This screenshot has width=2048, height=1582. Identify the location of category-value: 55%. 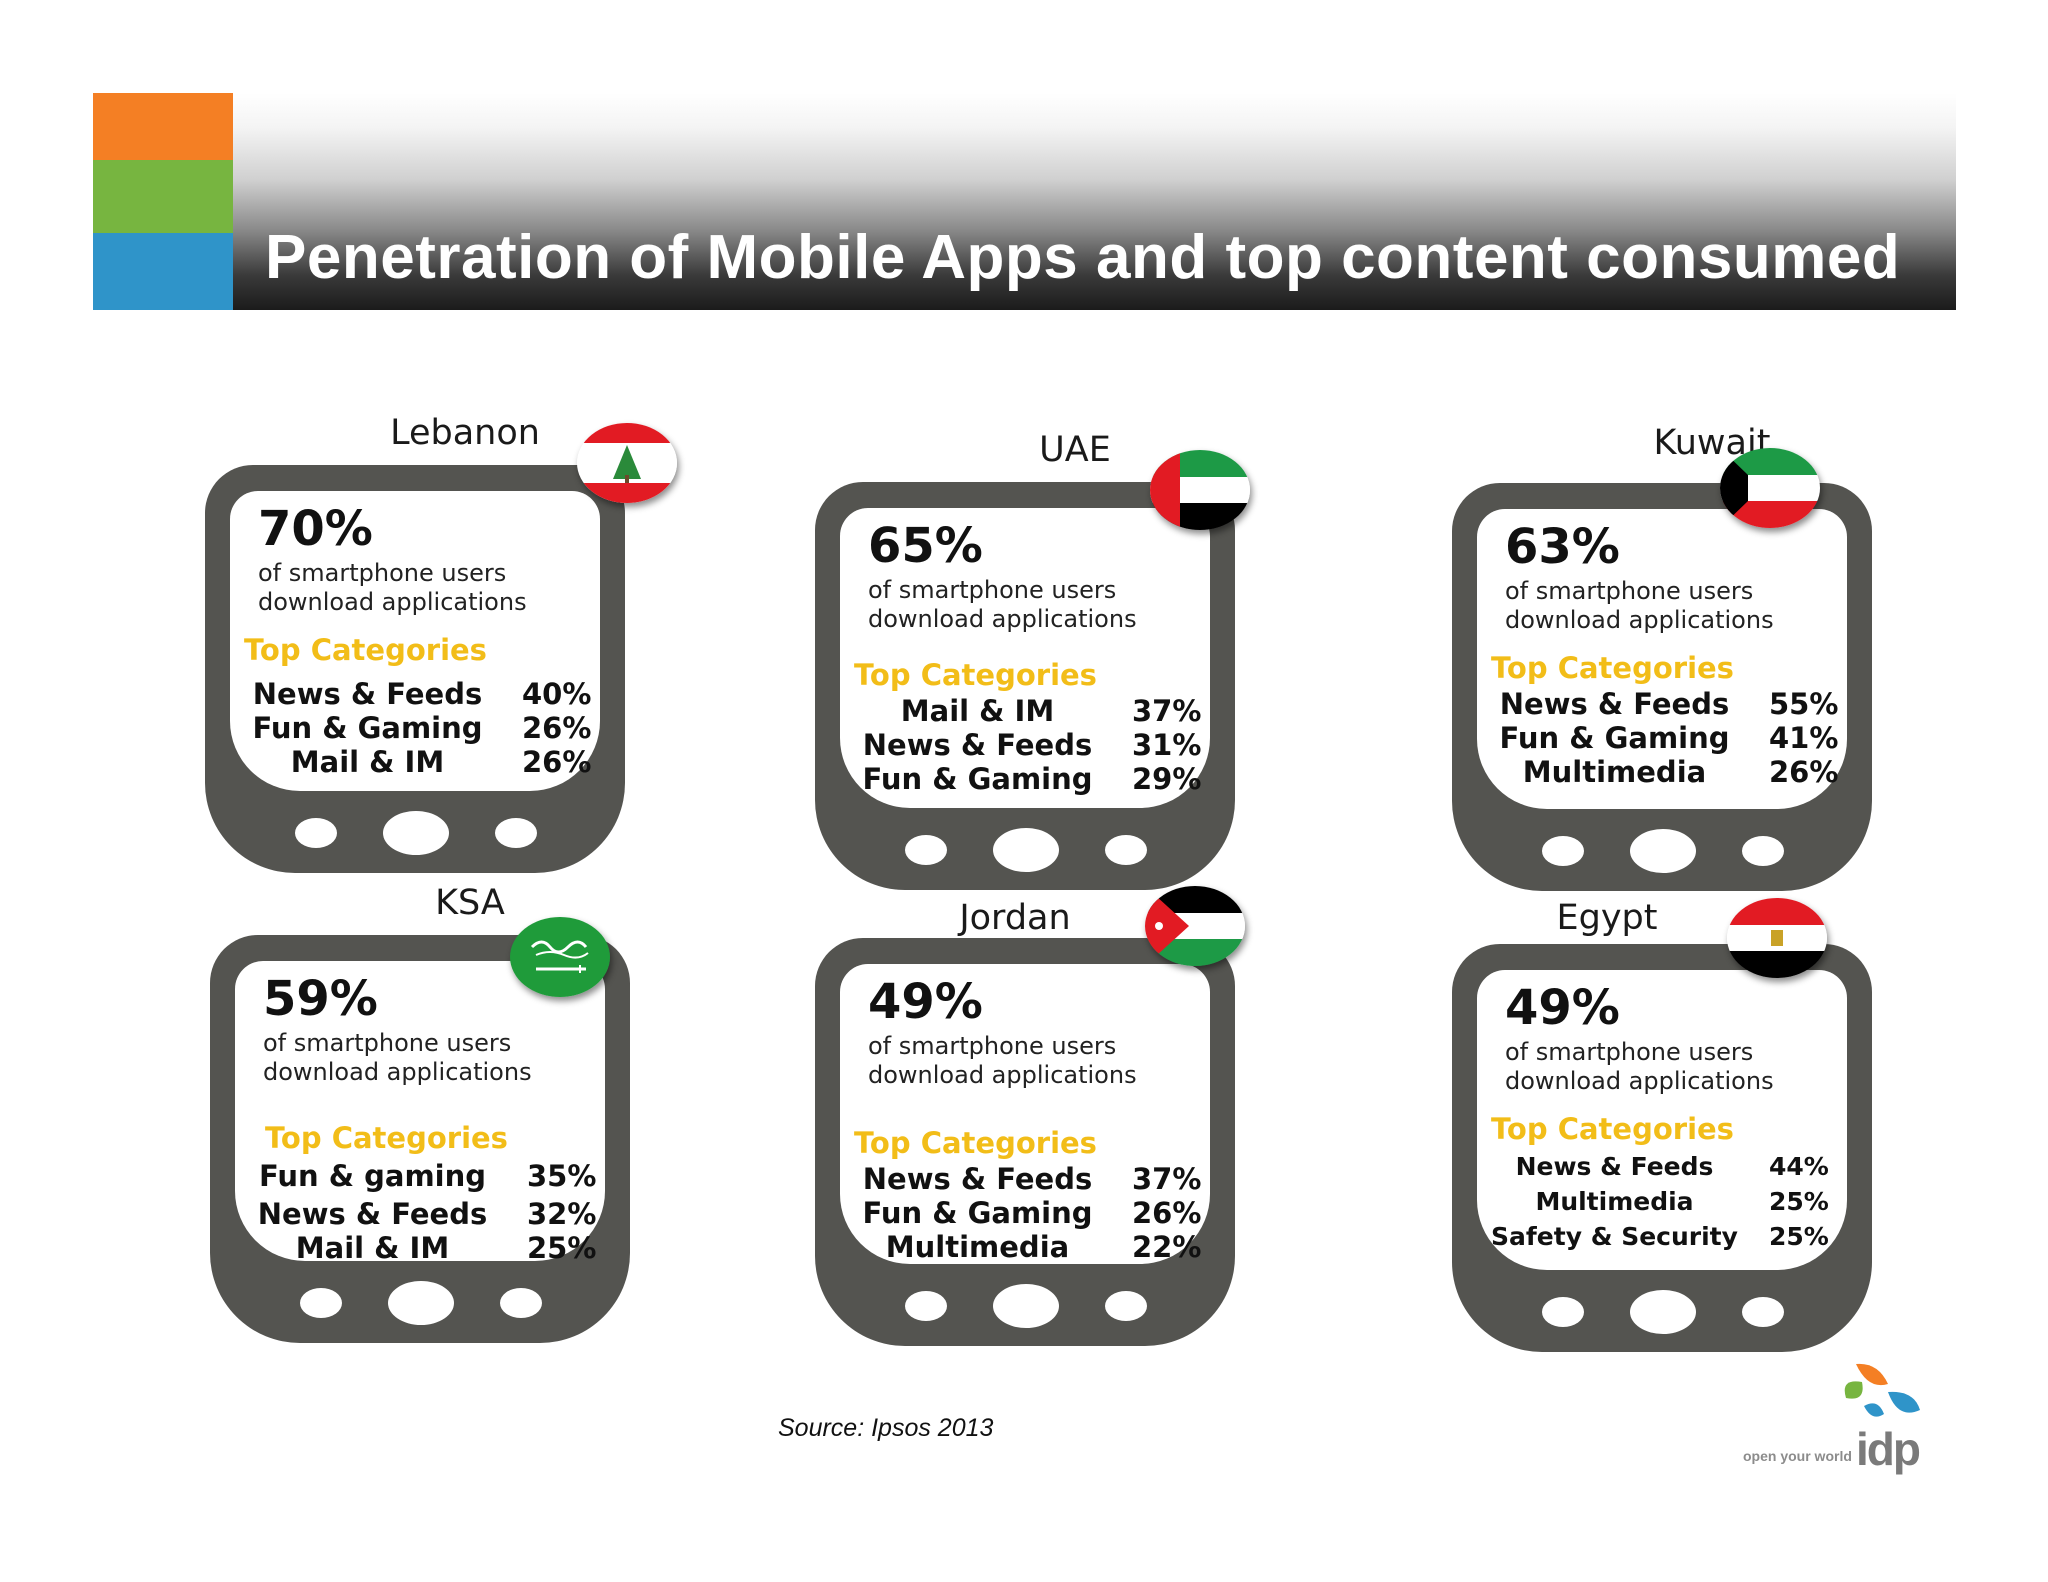
(1804, 704).